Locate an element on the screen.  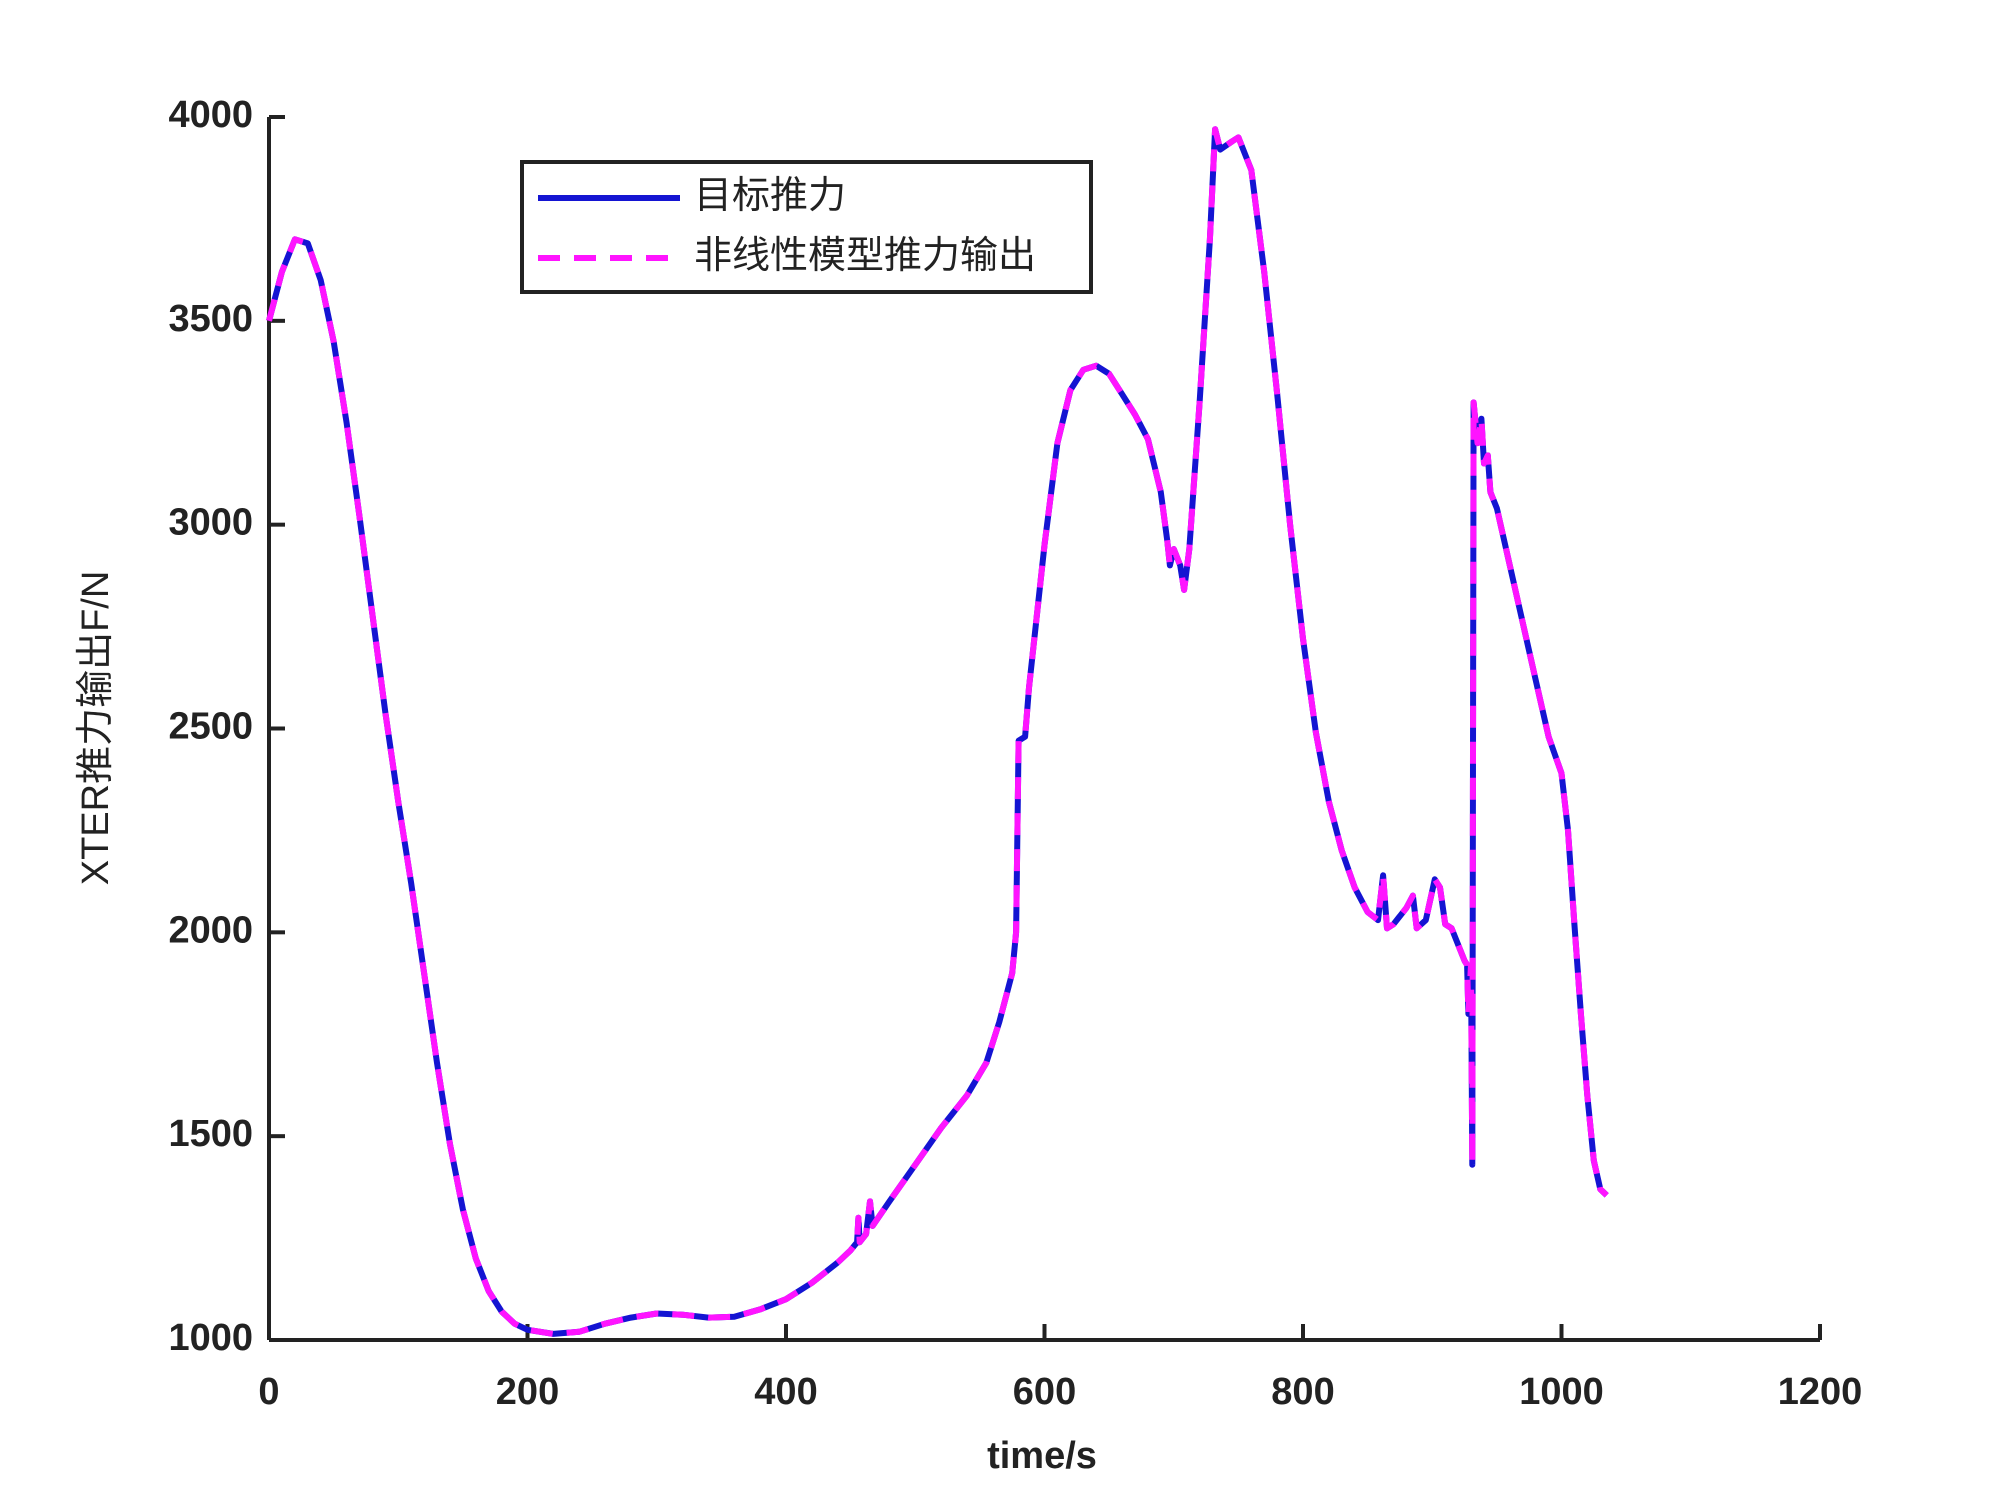
y-axis-label: XTER推力输出F/N is located at coordinates (96, 728).